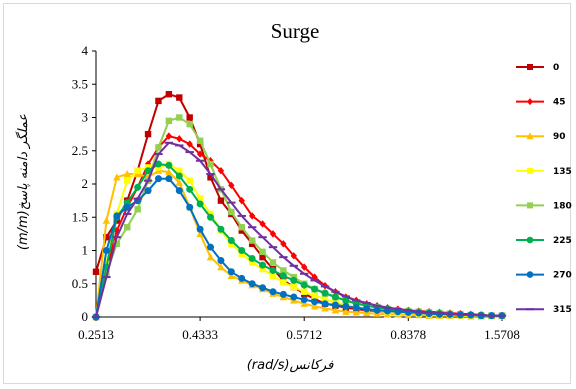 Image resolution: width=576 pixels, height=389 pixels. I want to click on y-tick-label: 2, so click(85, 183).